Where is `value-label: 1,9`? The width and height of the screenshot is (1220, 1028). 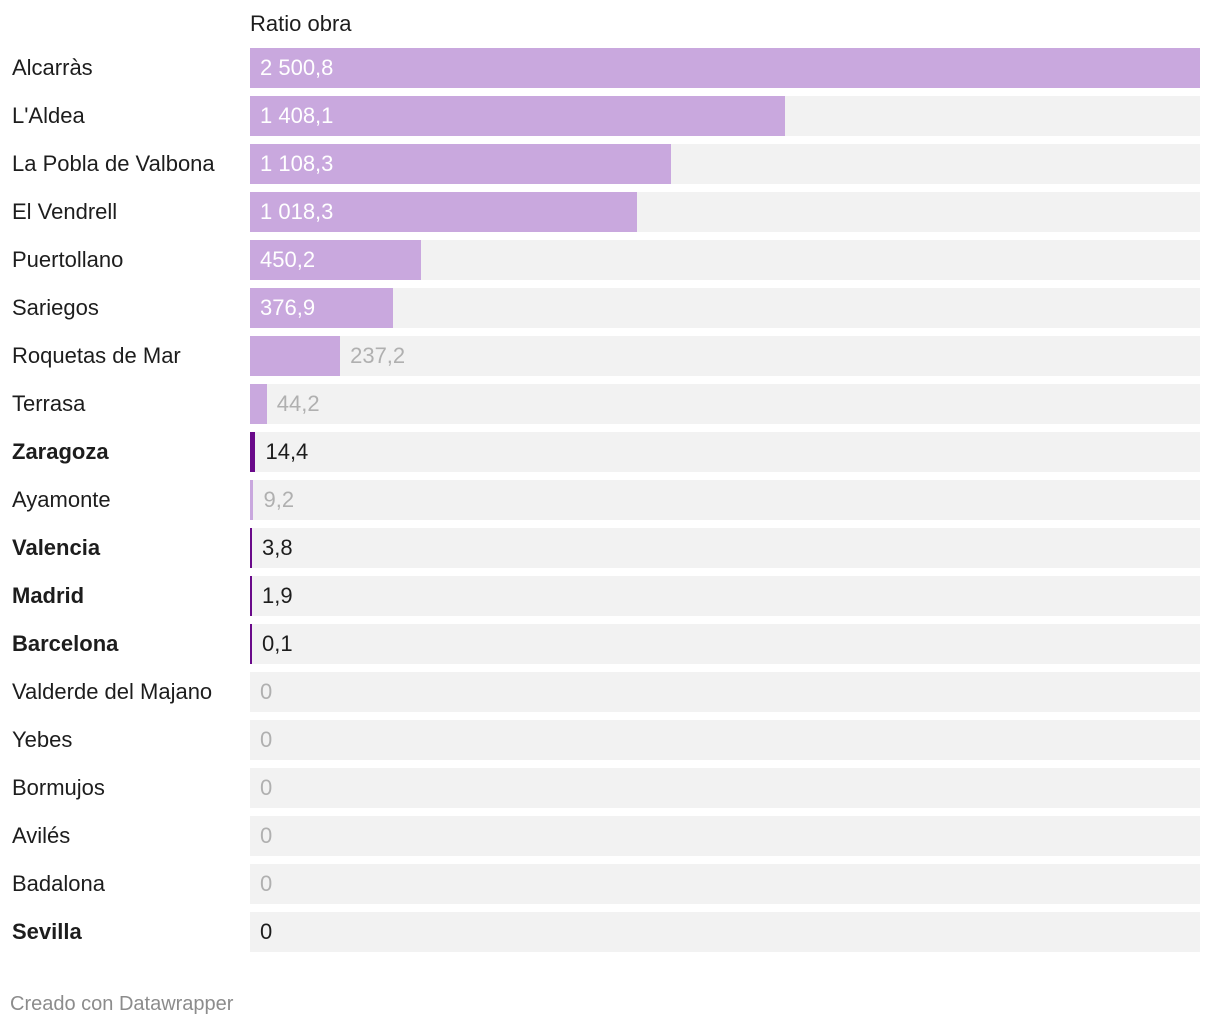 value-label: 1,9 is located at coordinates (277, 595).